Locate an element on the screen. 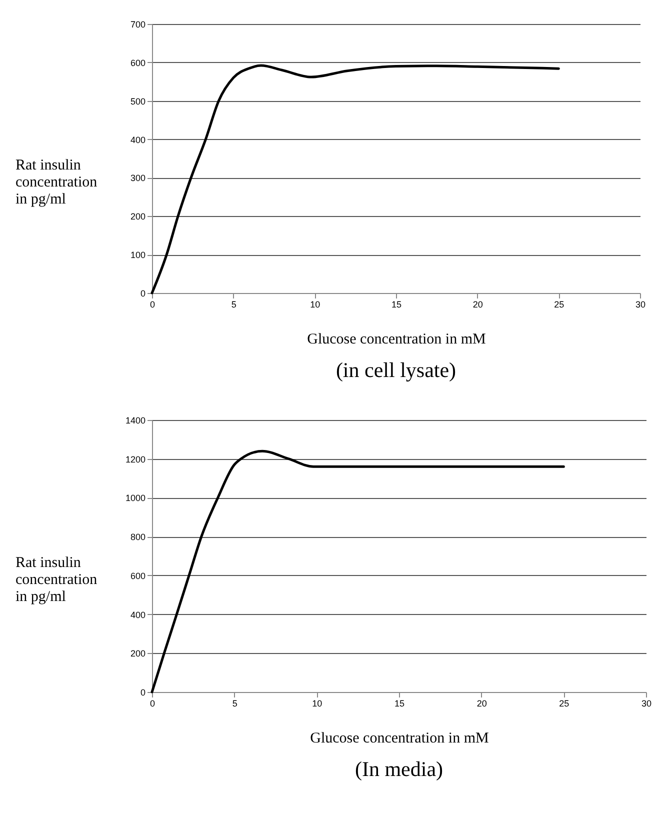 This screenshot has height=829, width=661. y-tick-label: 500 is located at coordinates (138, 101).